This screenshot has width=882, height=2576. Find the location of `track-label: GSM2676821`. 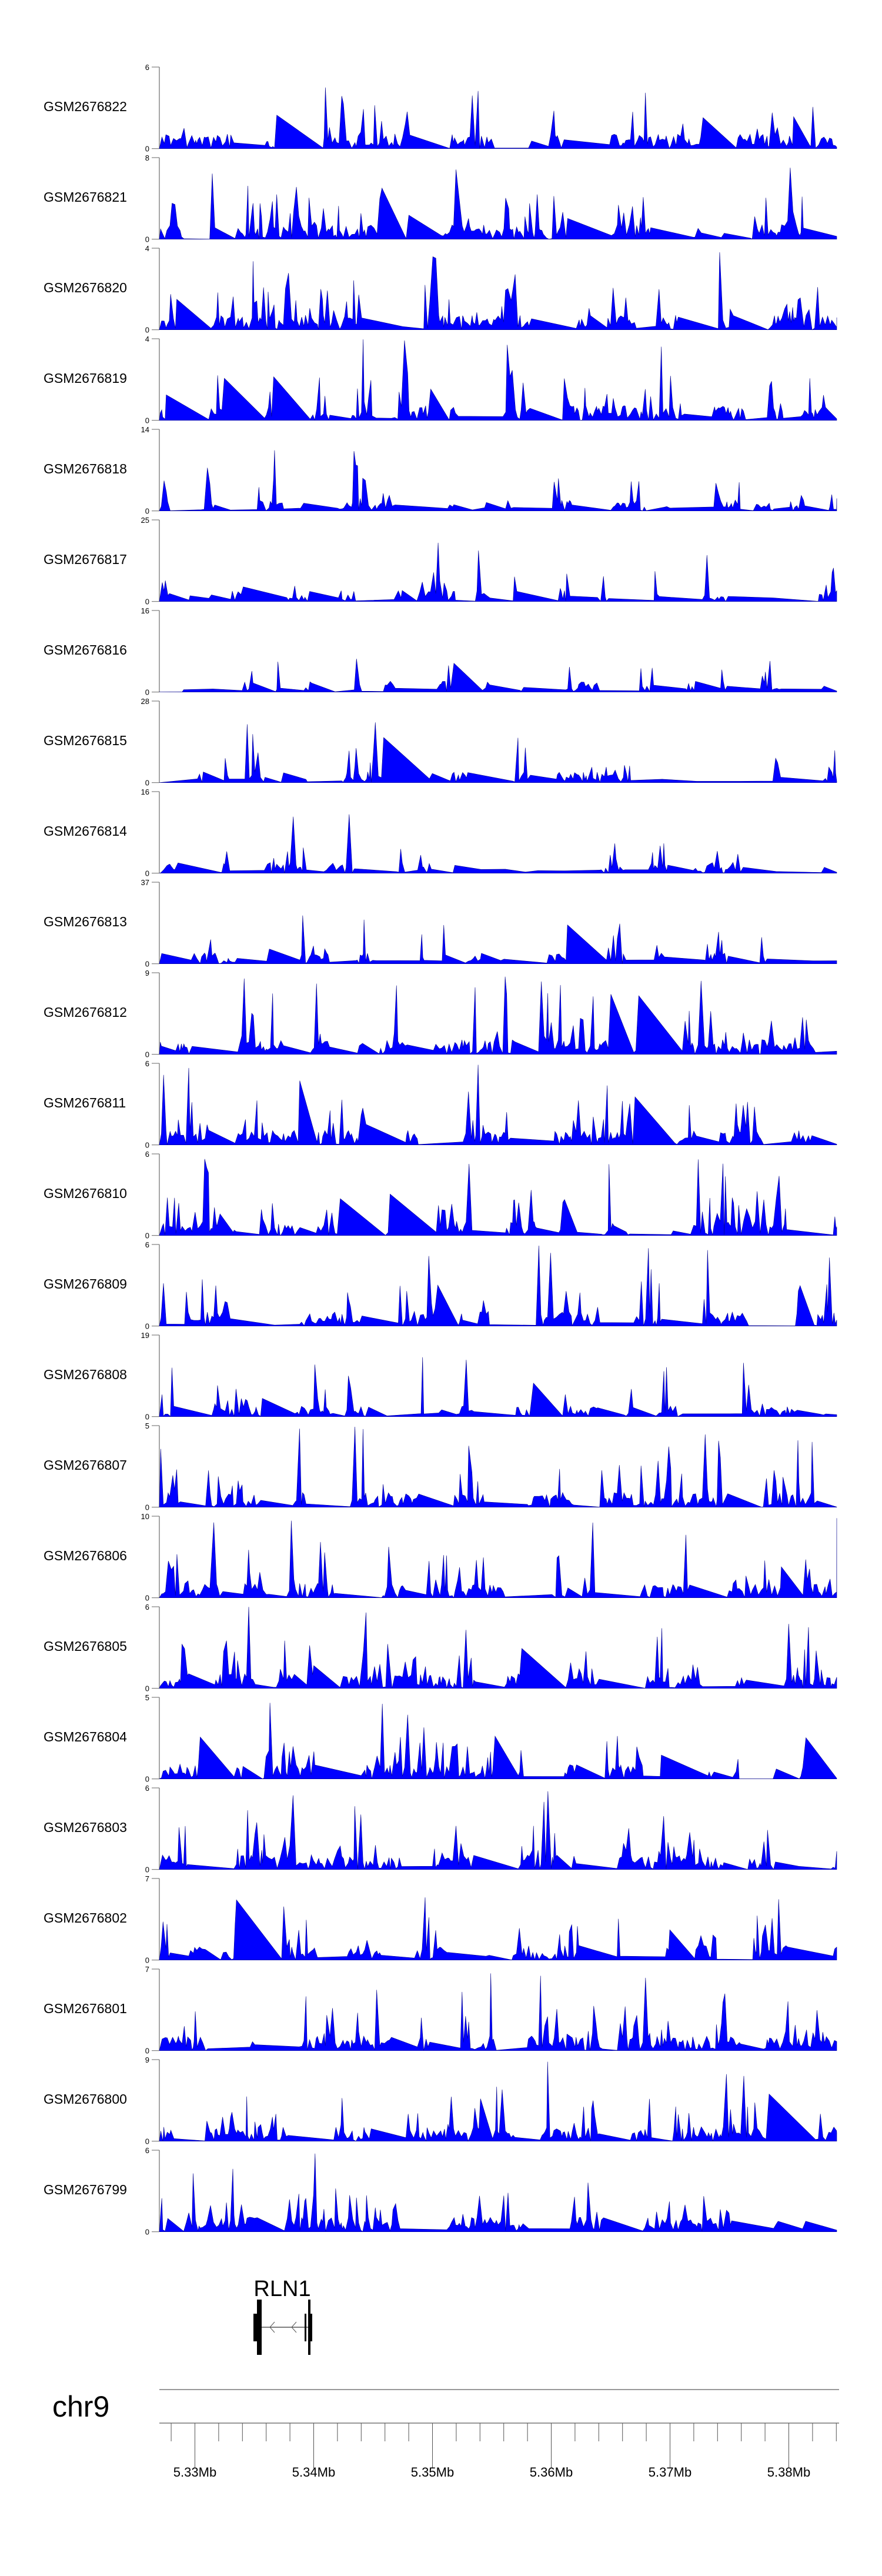

track-label: GSM2676821 is located at coordinates (85, 197).